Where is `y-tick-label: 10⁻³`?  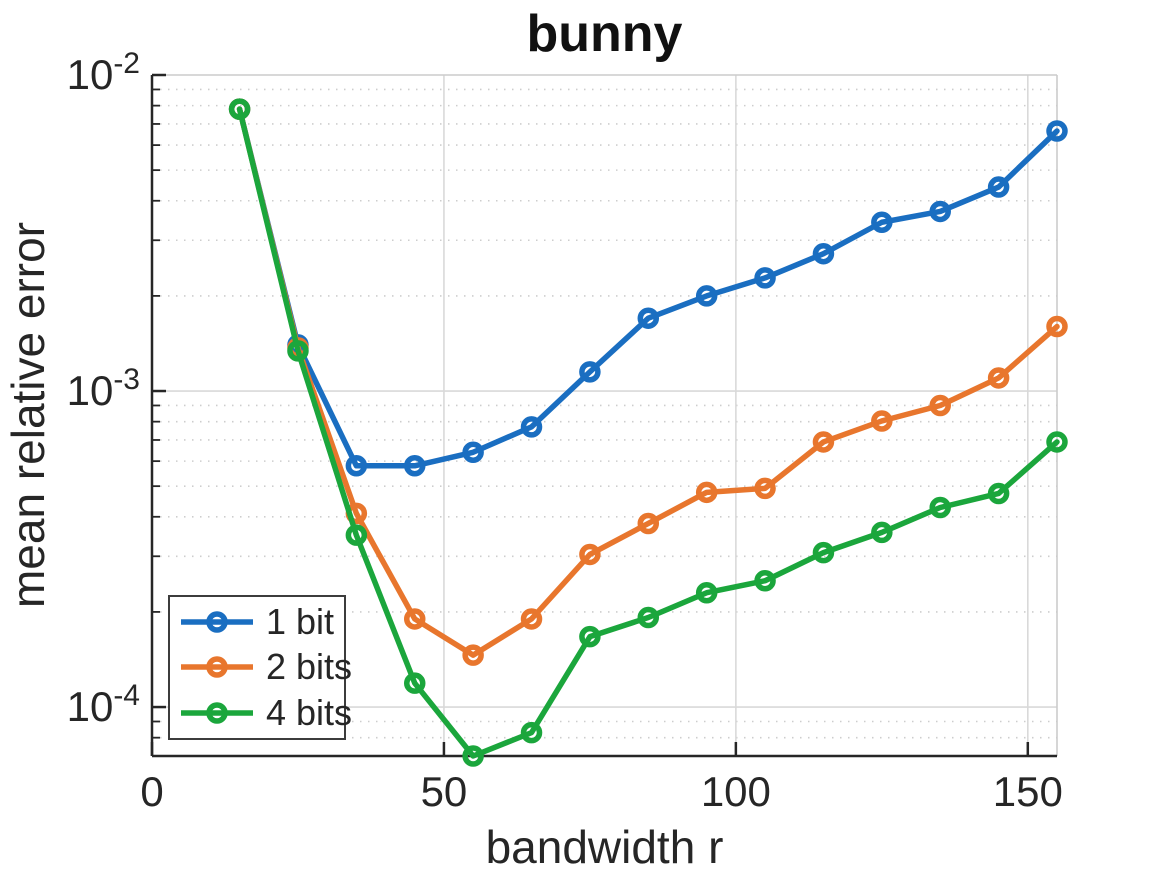 y-tick-label: 10⁻³ is located at coordinates (103, 389).